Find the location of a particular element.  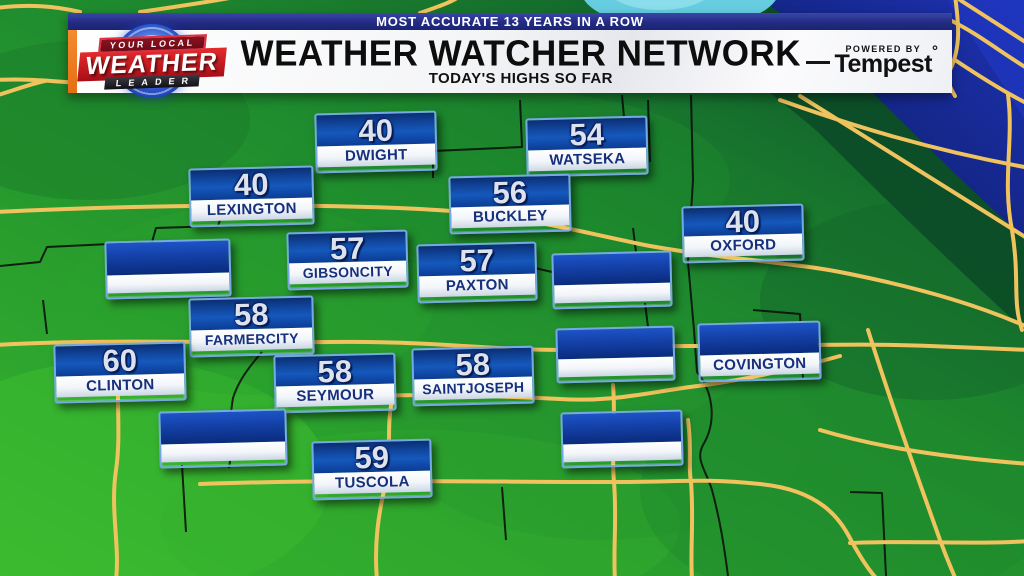

station-card-seymour: 58 SEYMOUR is located at coordinates (335, 383).